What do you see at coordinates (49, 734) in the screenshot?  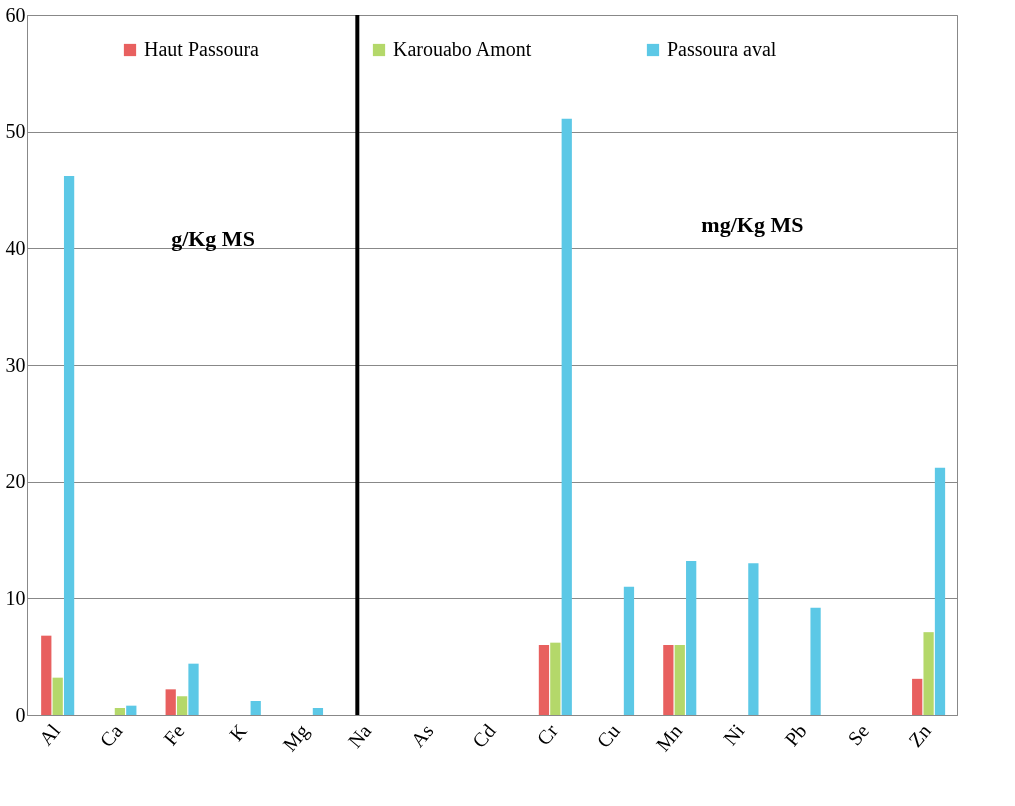 I see `x-tick-label: Al` at bounding box center [49, 734].